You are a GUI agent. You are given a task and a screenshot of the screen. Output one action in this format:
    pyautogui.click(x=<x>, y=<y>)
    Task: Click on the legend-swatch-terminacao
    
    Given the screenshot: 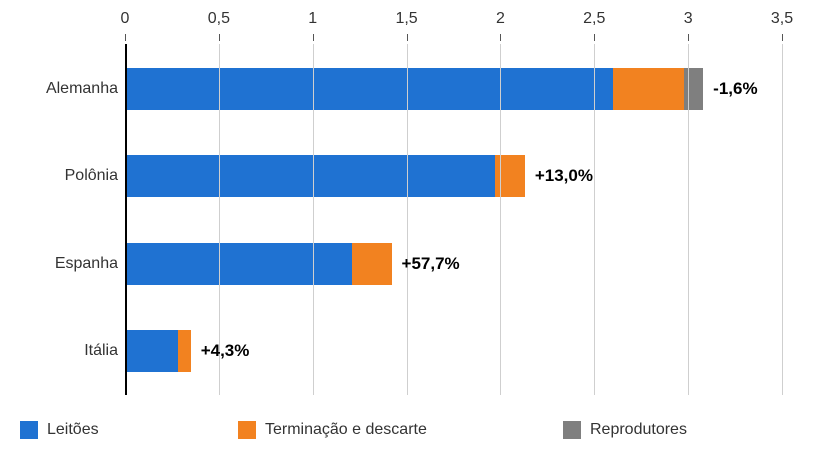 What is the action you would take?
    pyautogui.click(x=247, y=430)
    